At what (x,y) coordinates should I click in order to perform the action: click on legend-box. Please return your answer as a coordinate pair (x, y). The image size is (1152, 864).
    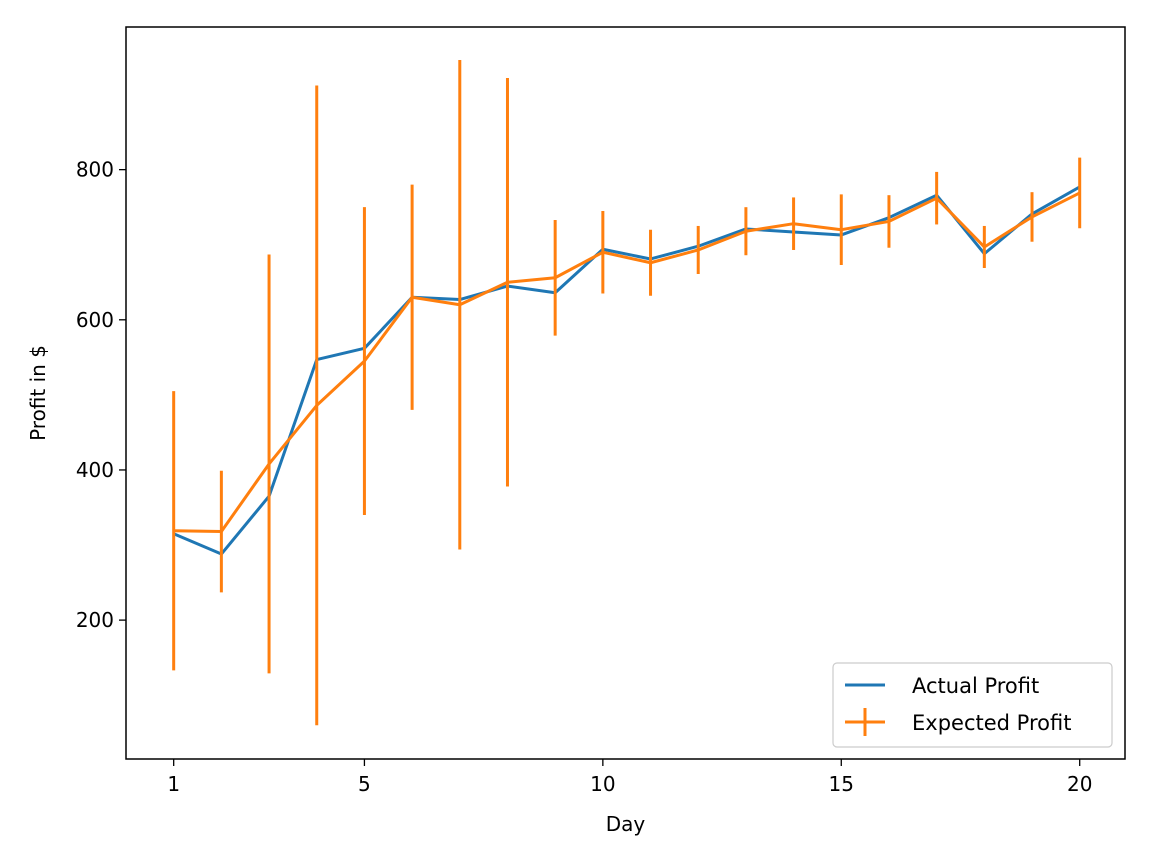
    Looking at the image, I should click on (972, 705).